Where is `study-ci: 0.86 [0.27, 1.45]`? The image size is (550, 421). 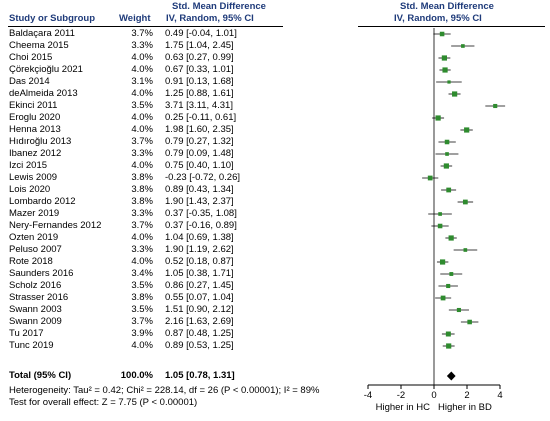 study-ci: 0.86 [0.27, 1.45] is located at coordinates (199, 285).